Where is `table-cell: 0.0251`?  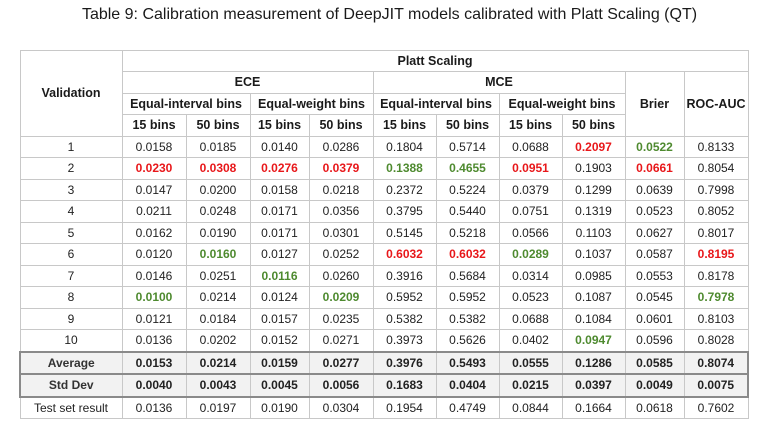 table-cell: 0.0251 is located at coordinates (218, 275).